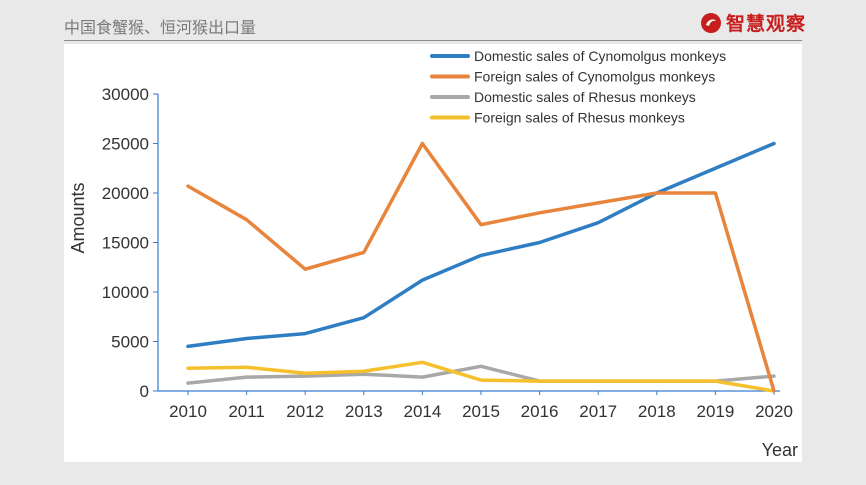 The image size is (866, 485). Describe the element at coordinates (765, 24) in the screenshot. I see `brand-name: 智慧观察` at that location.